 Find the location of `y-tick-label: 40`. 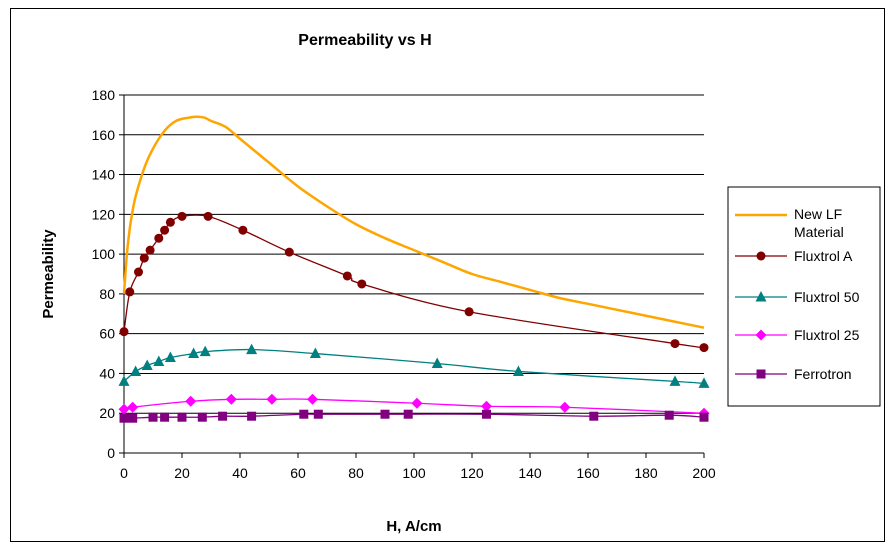

y-tick-label: 40 is located at coordinates (107, 373).